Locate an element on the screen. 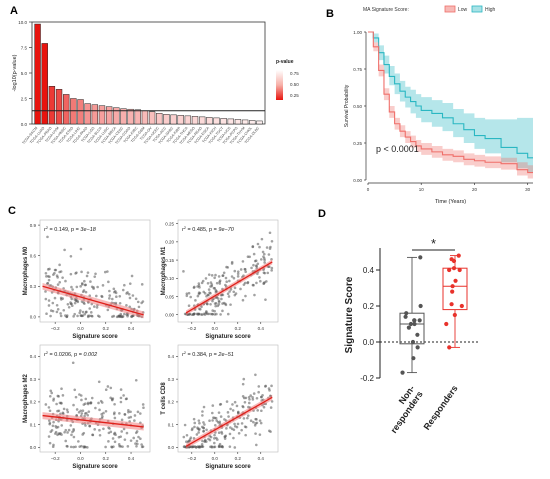 Image resolution: width=550 pixels, height=479 pixels. y-tick-label: 0.2 is located at coordinates (171, 402).